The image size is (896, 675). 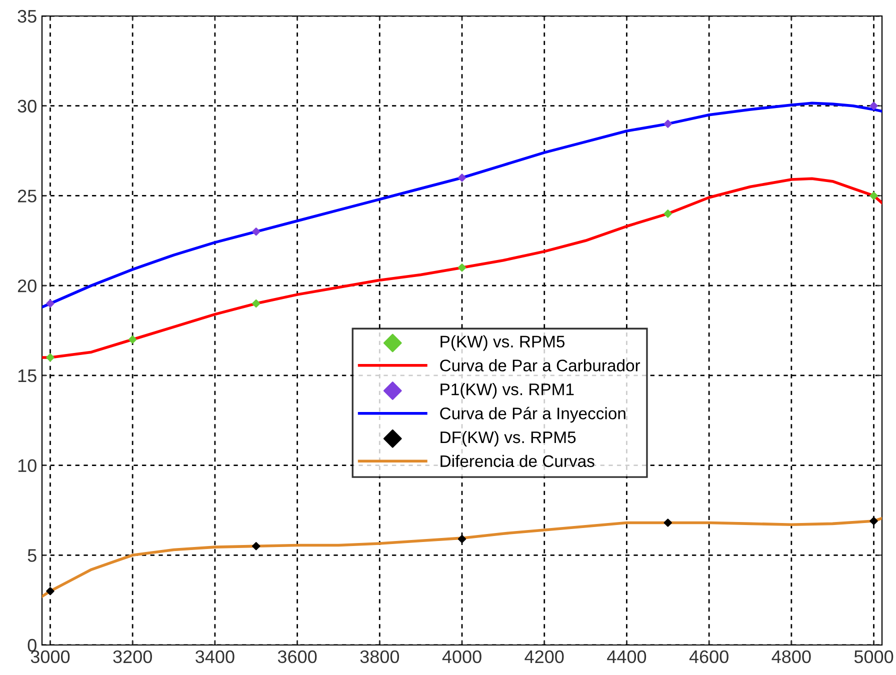 What do you see at coordinates (27, 465) in the screenshot?
I see `y-tick-label: 10` at bounding box center [27, 465].